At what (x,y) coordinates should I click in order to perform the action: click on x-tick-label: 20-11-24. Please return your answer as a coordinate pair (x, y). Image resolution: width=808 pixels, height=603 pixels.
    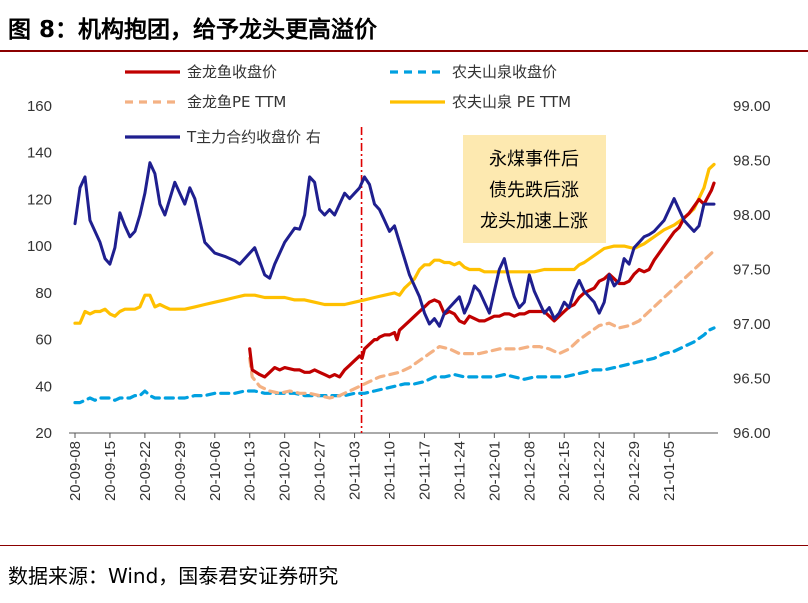
    Looking at the image, I should click on (459, 470).